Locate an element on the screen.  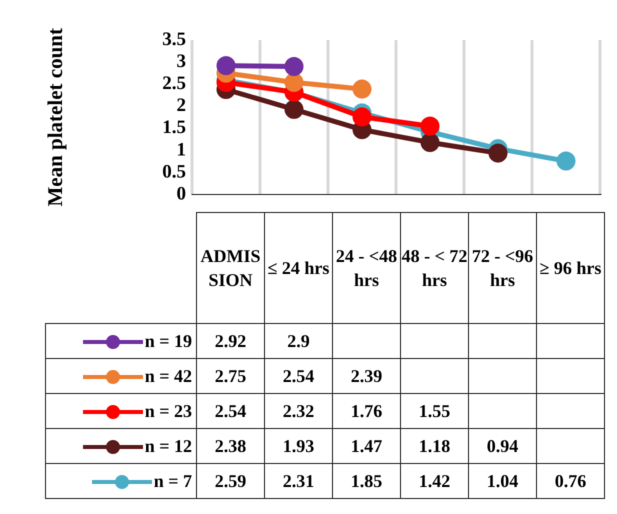
y-tick-label: 3 is located at coordinates (181, 61).